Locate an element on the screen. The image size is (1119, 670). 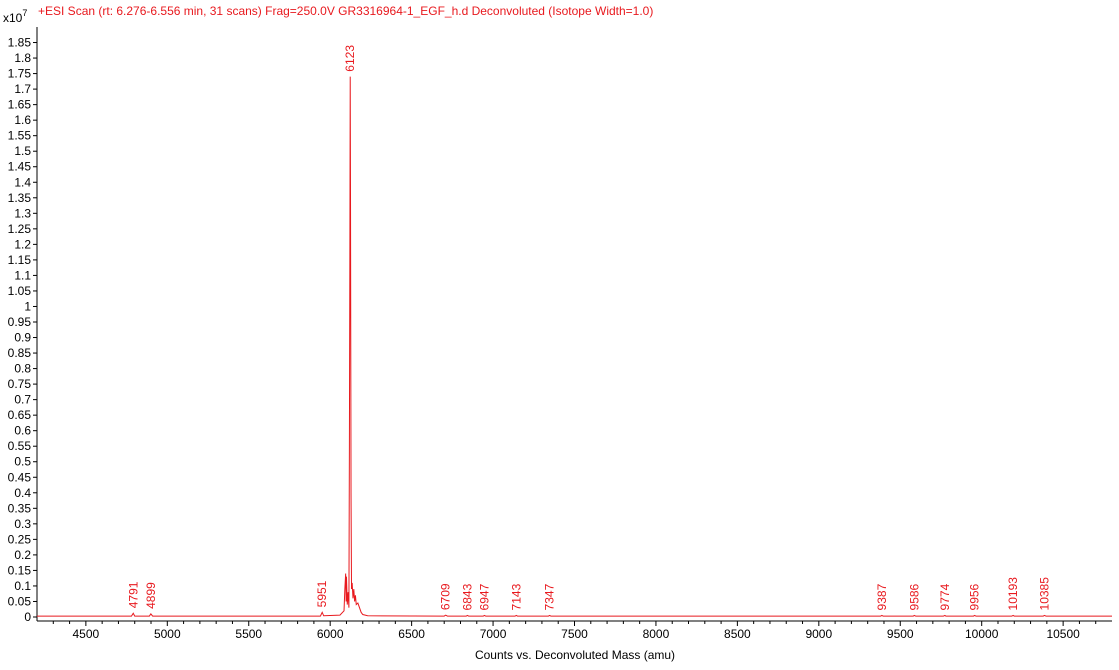
x-tick-label: 10000 is located at coordinates (982, 634).